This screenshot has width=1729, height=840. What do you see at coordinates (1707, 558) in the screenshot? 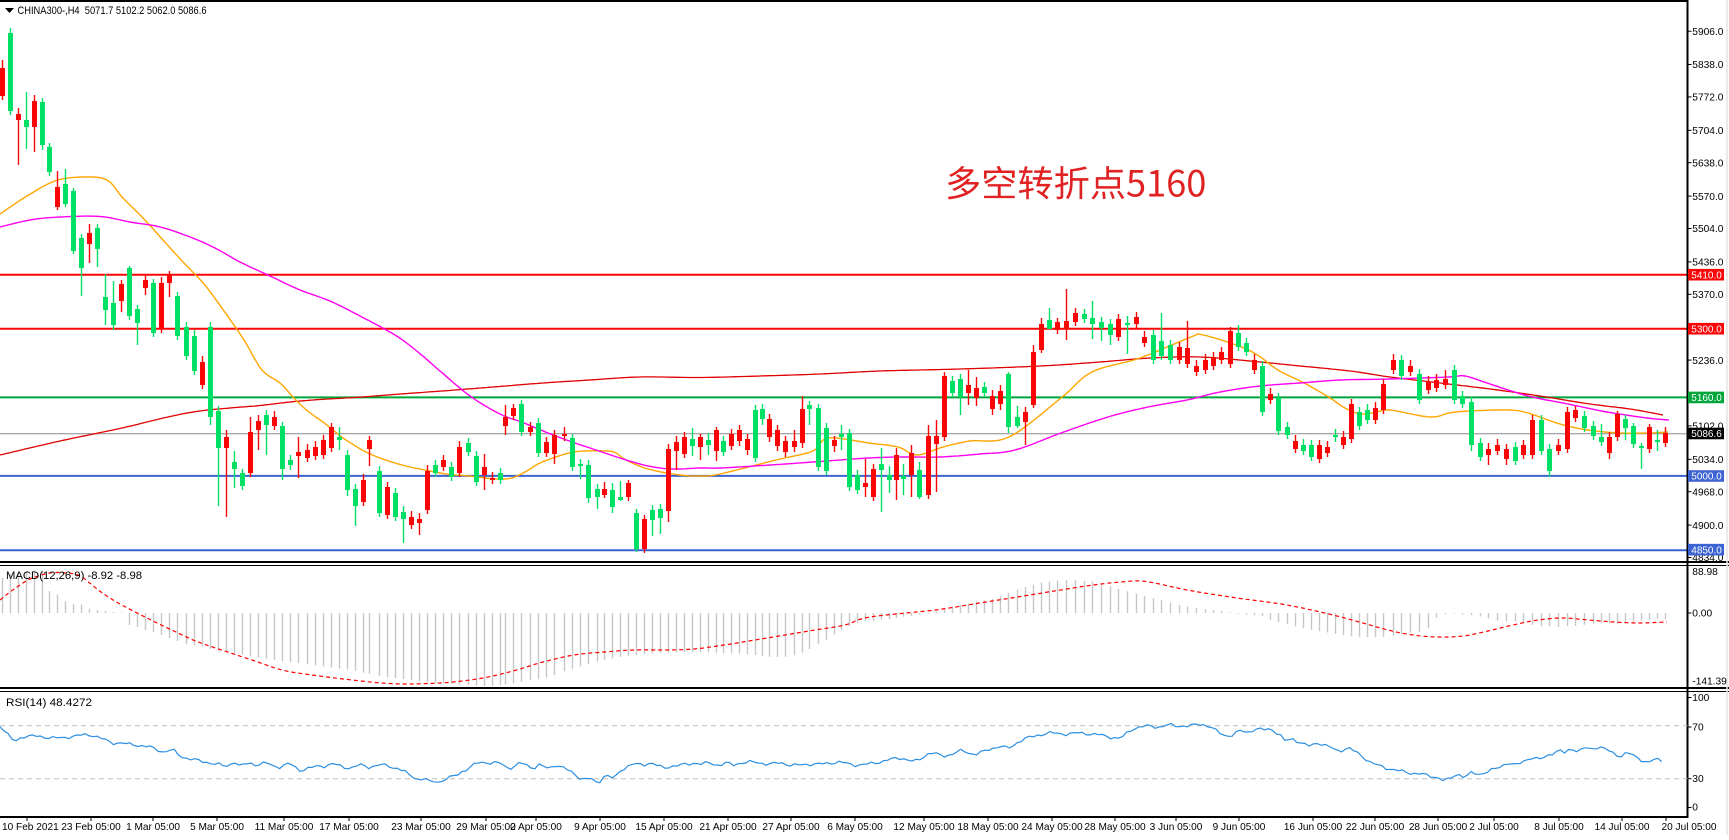
I see `svg-text: 4834.0` at bounding box center [1707, 558].